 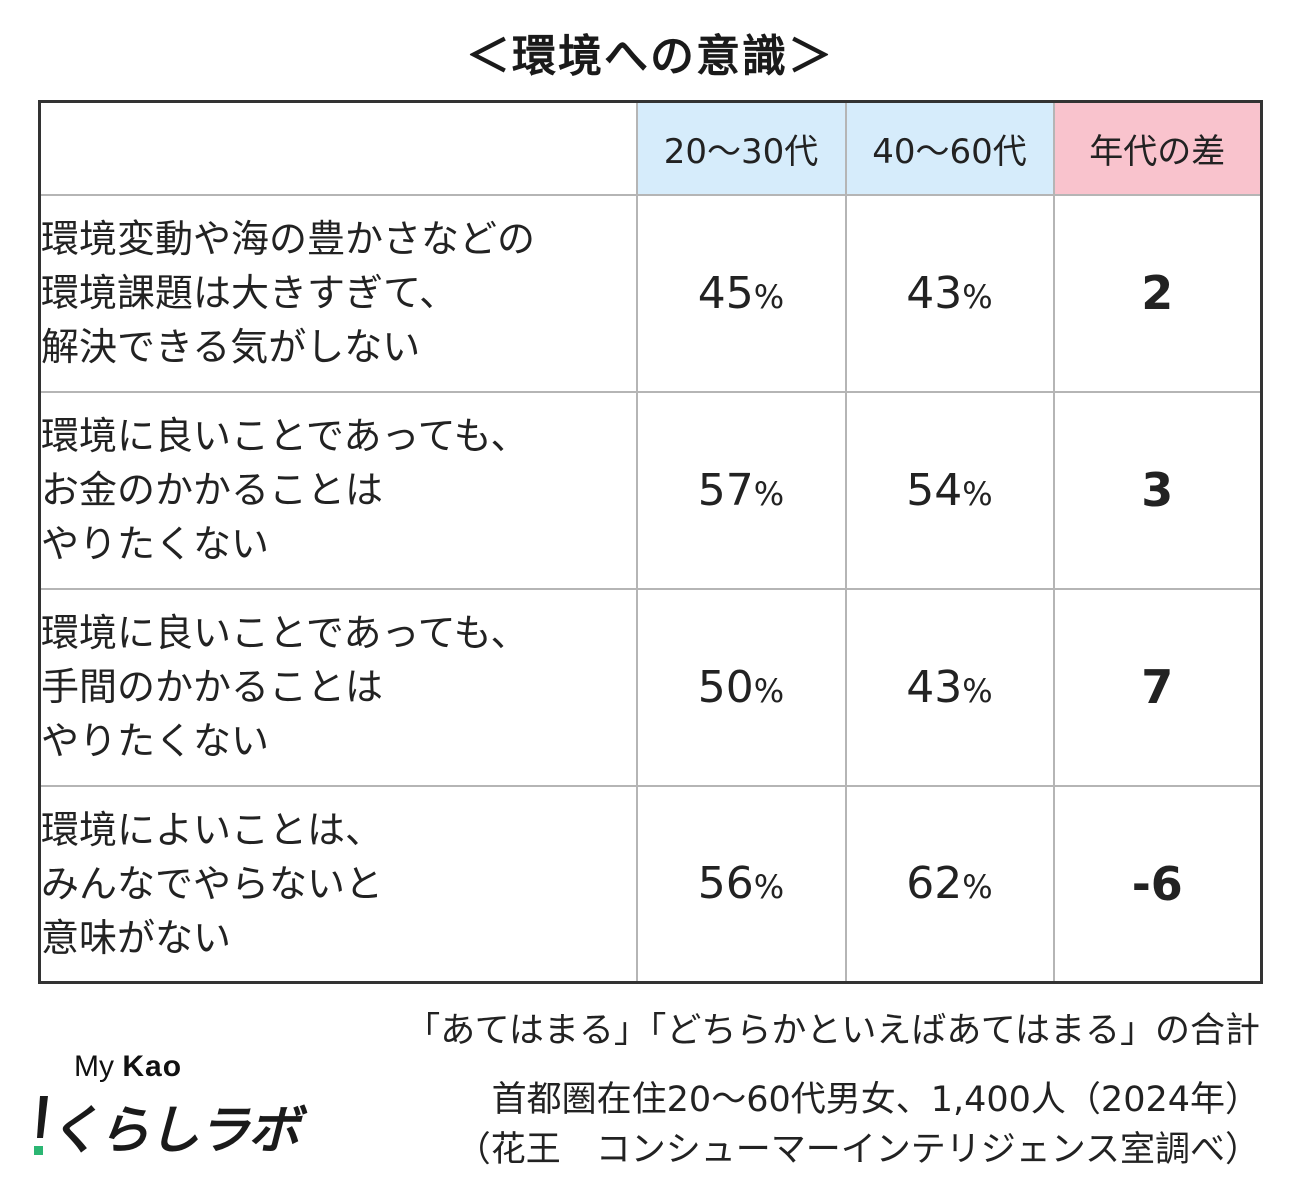 What do you see at coordinates (741, 148) in the screenshot?
I see `column-header-20-30: 20～30代` at bounding box center [741, 148].